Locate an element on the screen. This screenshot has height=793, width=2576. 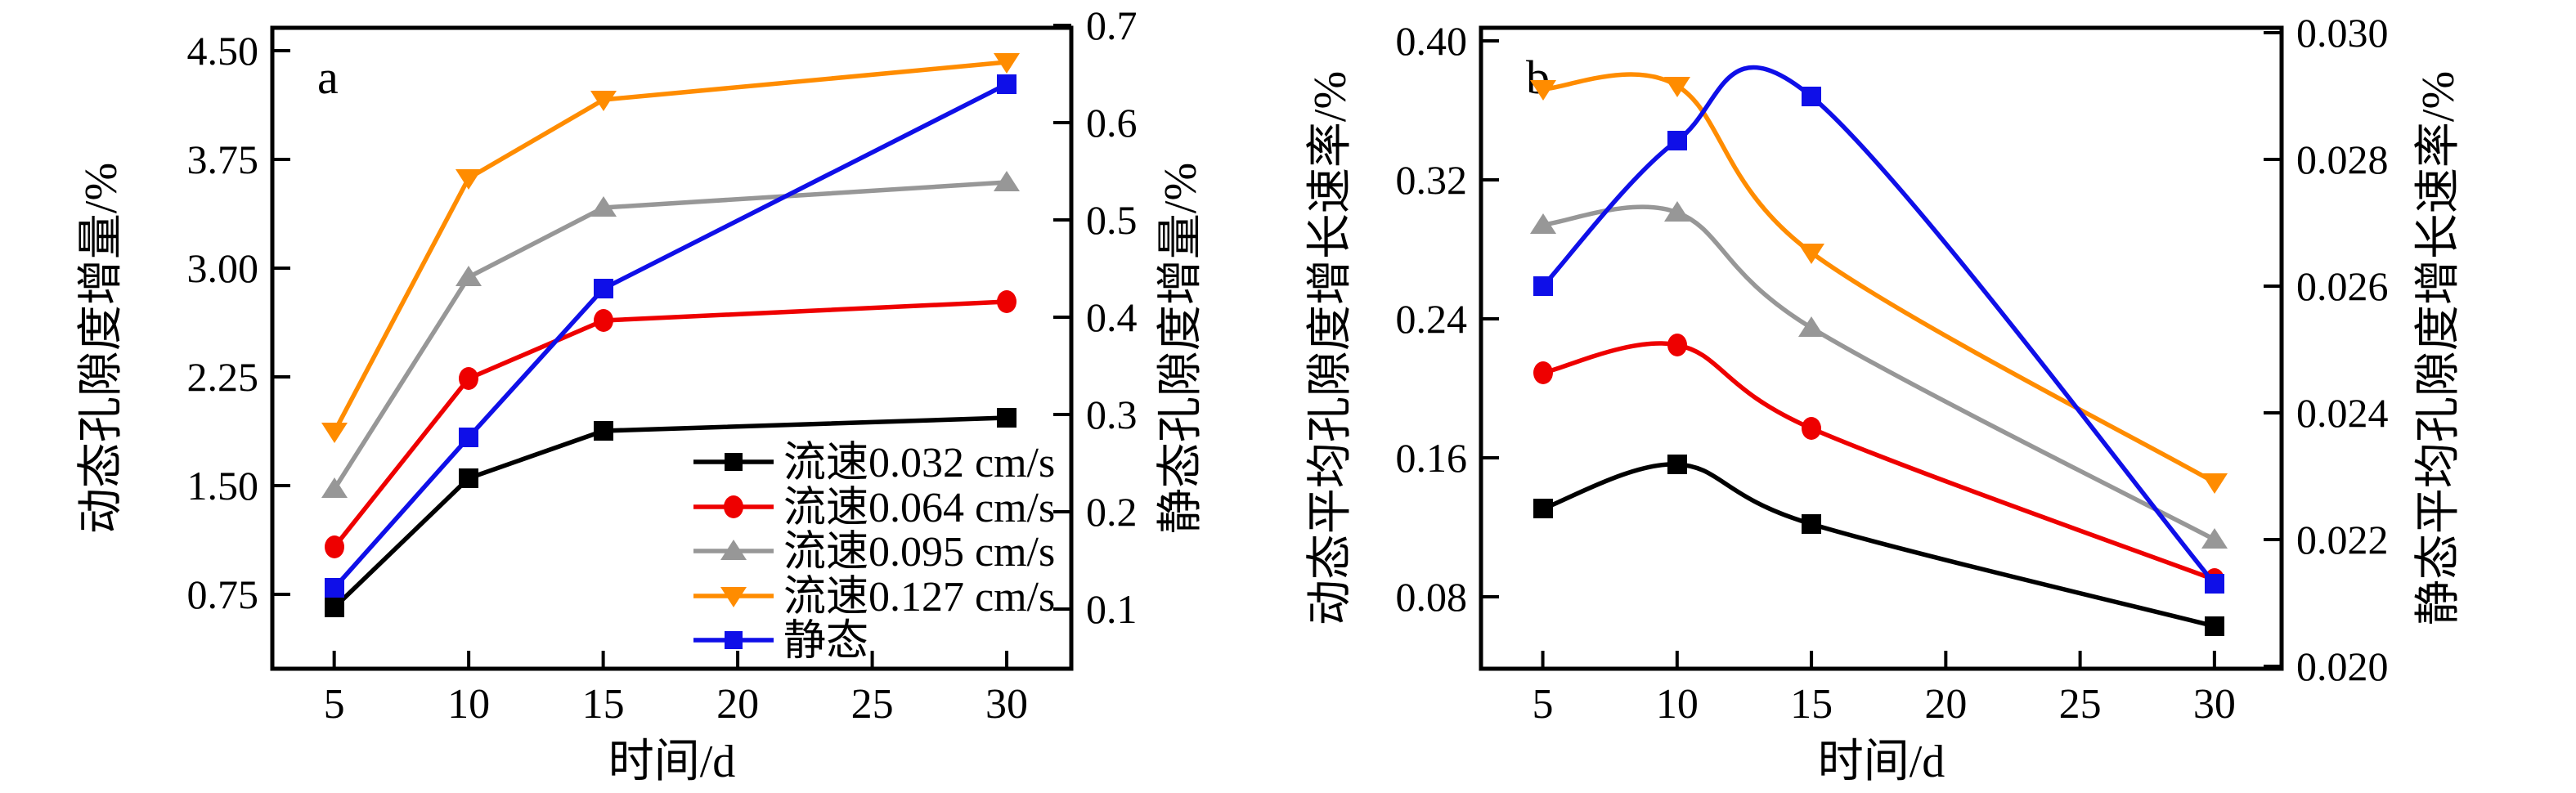
legend-label: 静态 is located at coordinates (825, 641).